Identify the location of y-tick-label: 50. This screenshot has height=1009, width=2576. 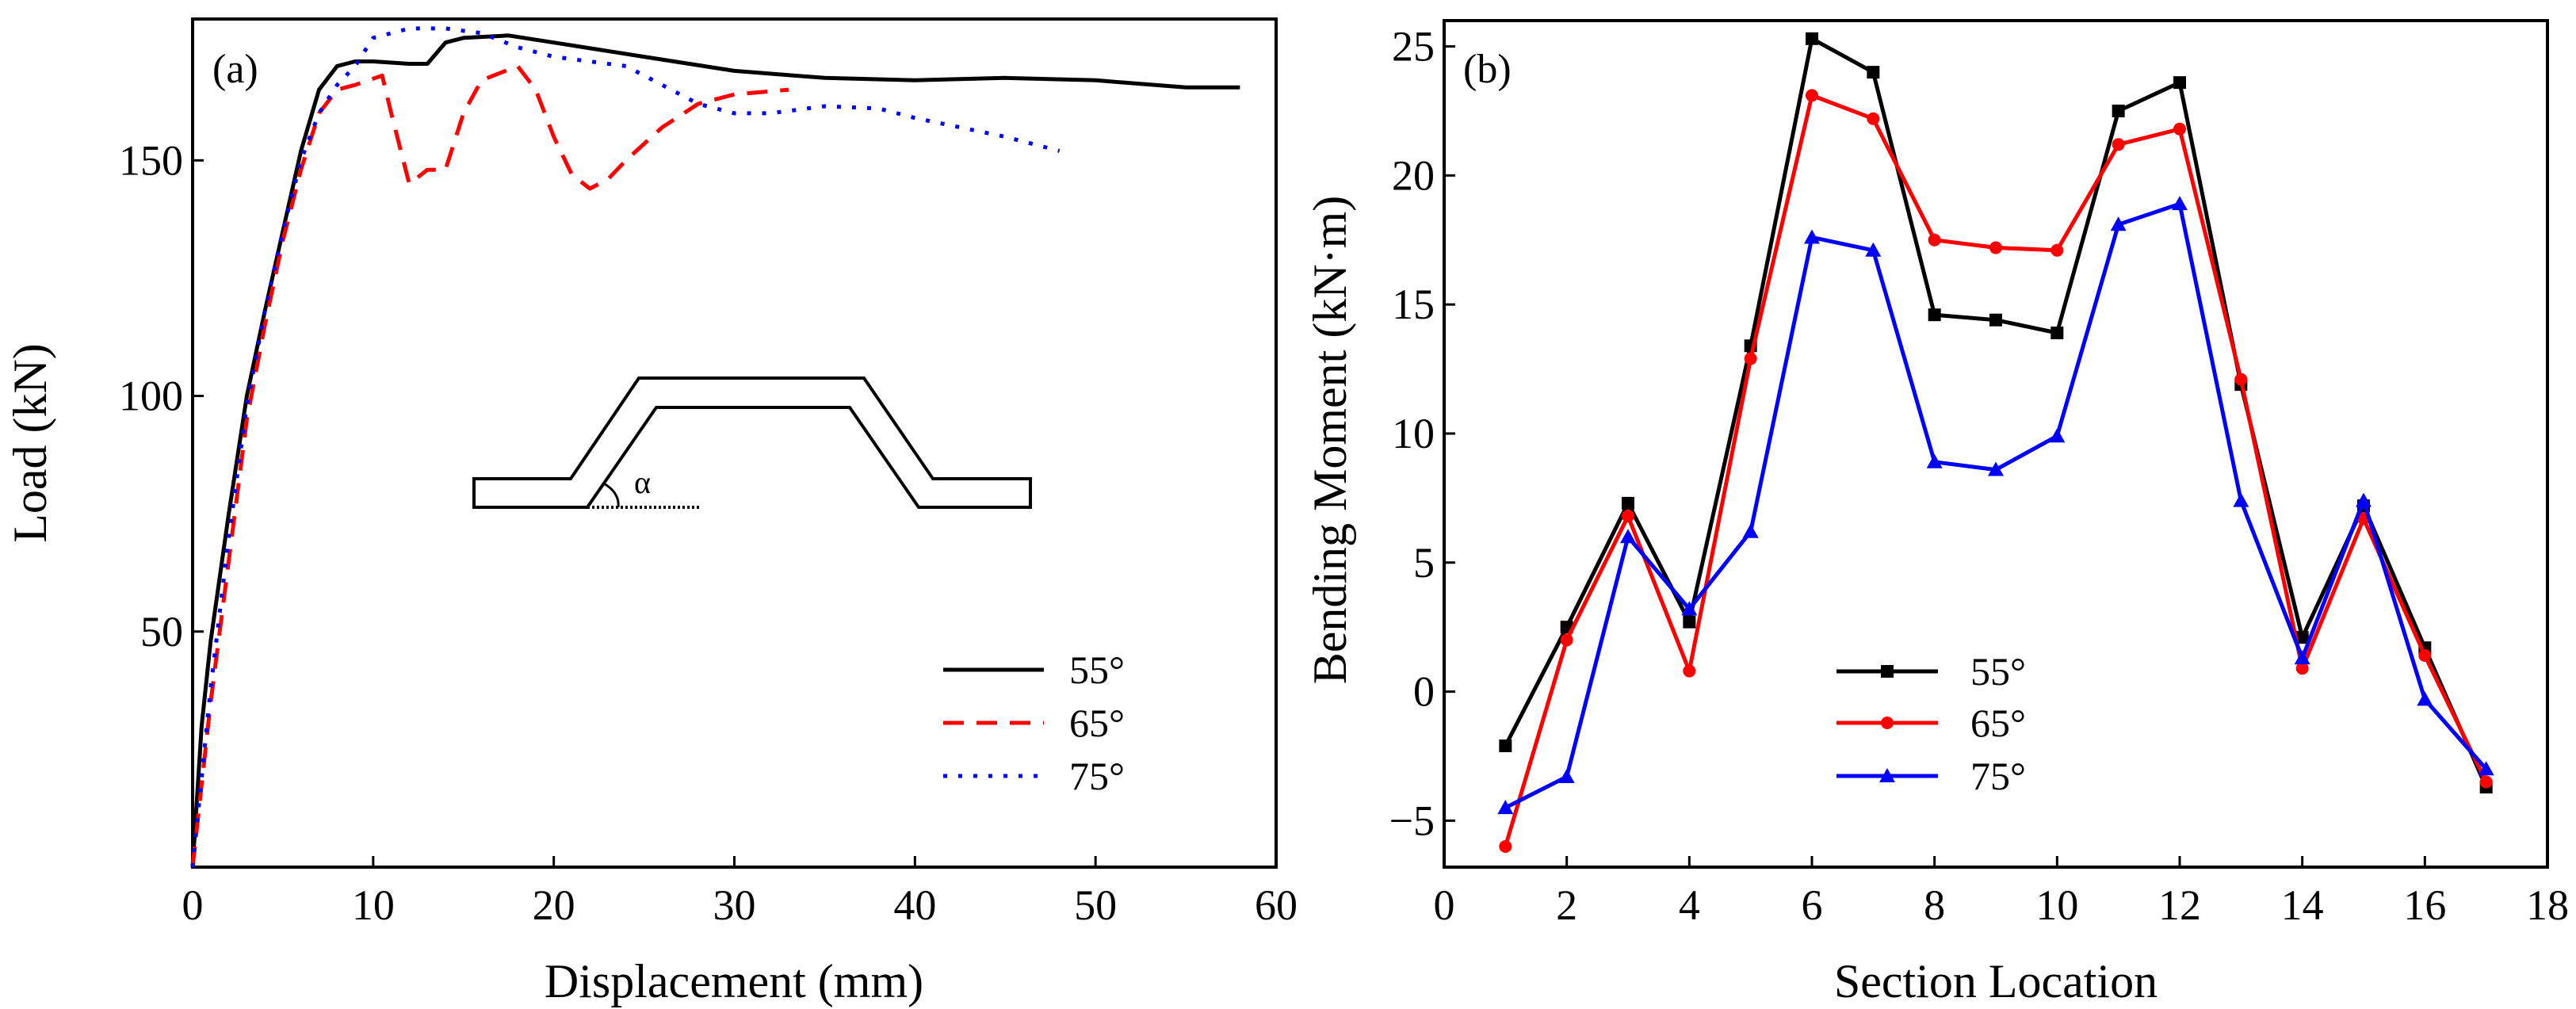
(161, 631).